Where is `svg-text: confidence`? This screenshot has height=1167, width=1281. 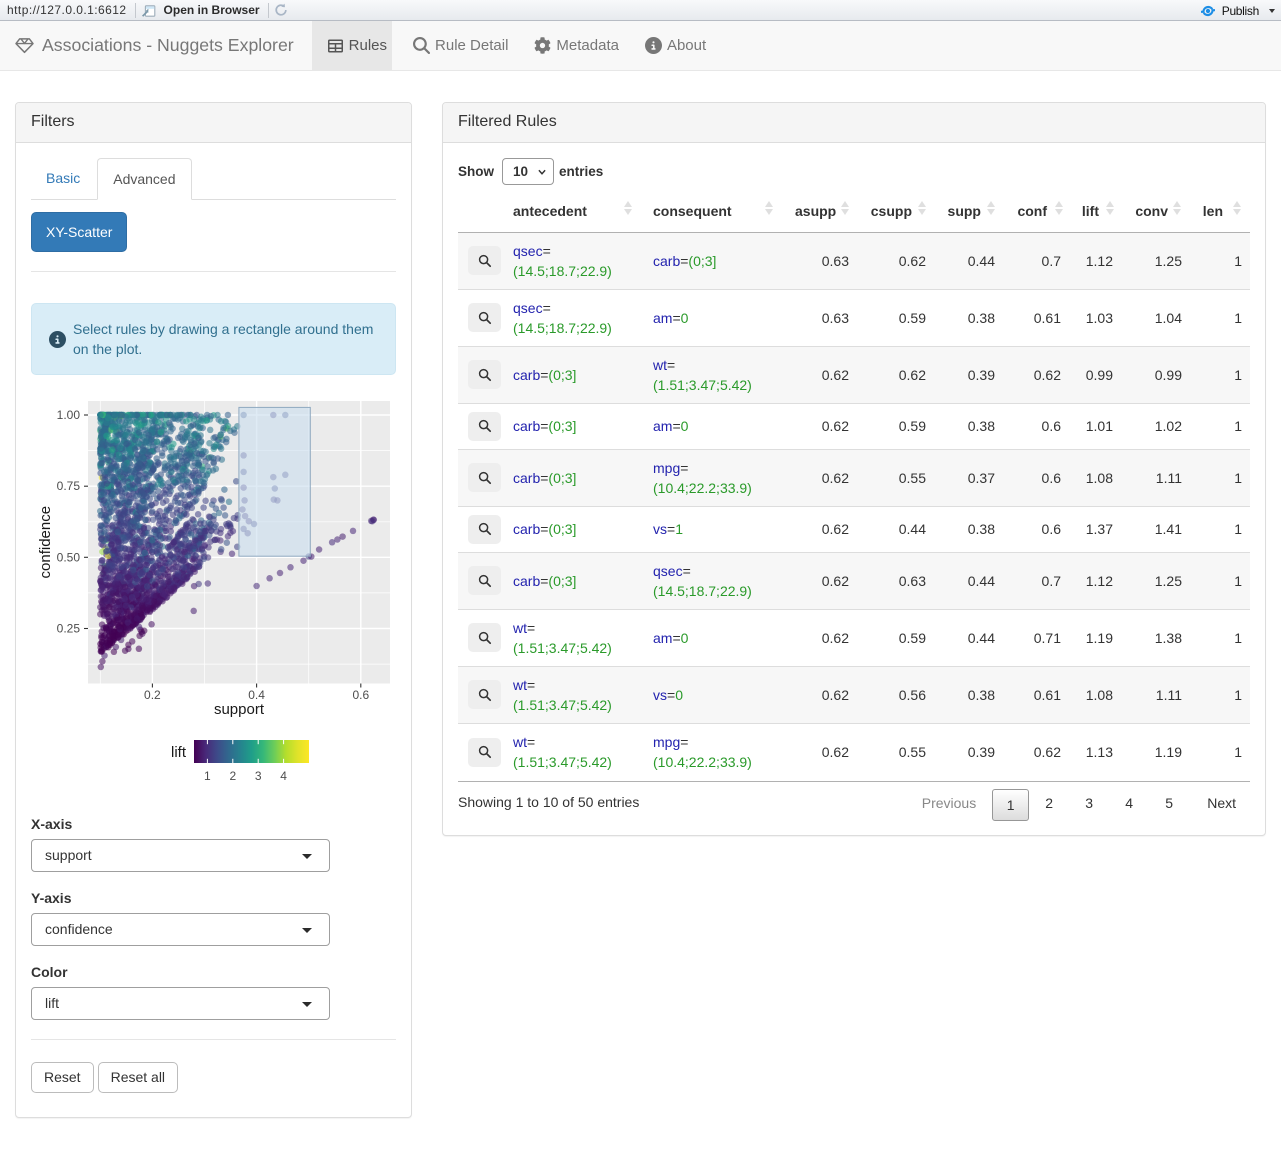
svg-text: confidence is located at coordinates (45, 542).